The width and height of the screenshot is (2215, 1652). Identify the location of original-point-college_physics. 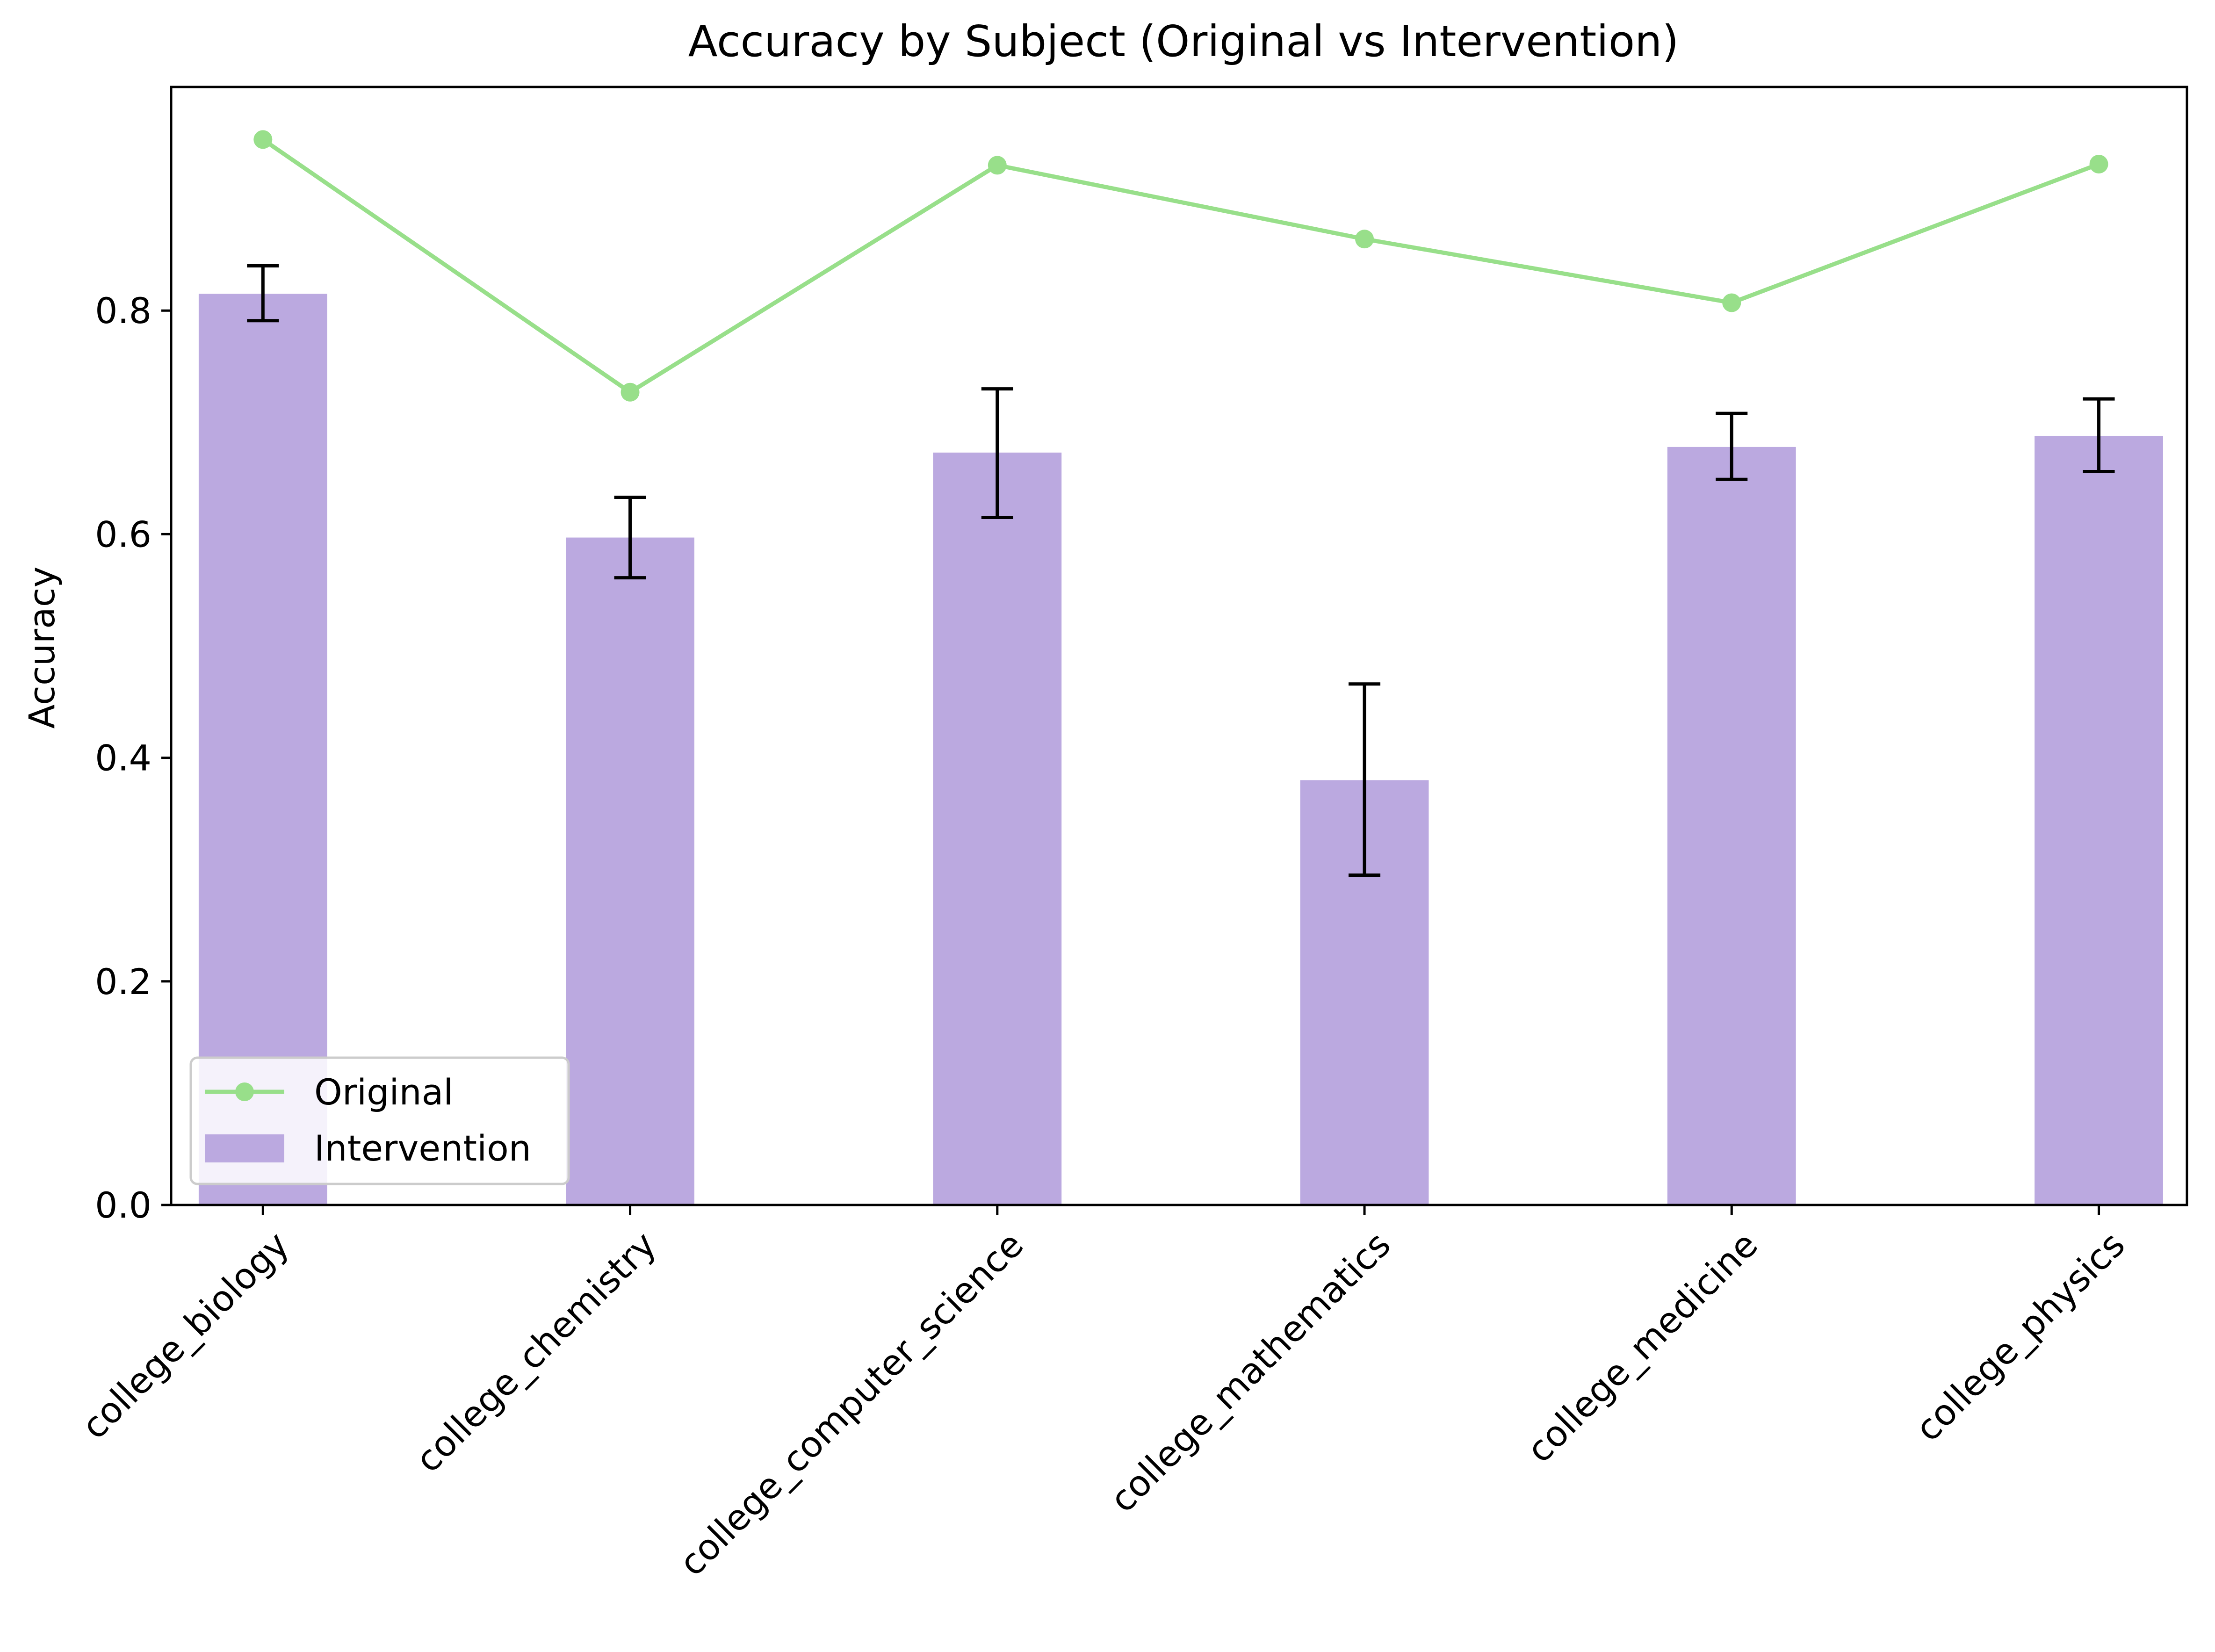
(2098, 163).